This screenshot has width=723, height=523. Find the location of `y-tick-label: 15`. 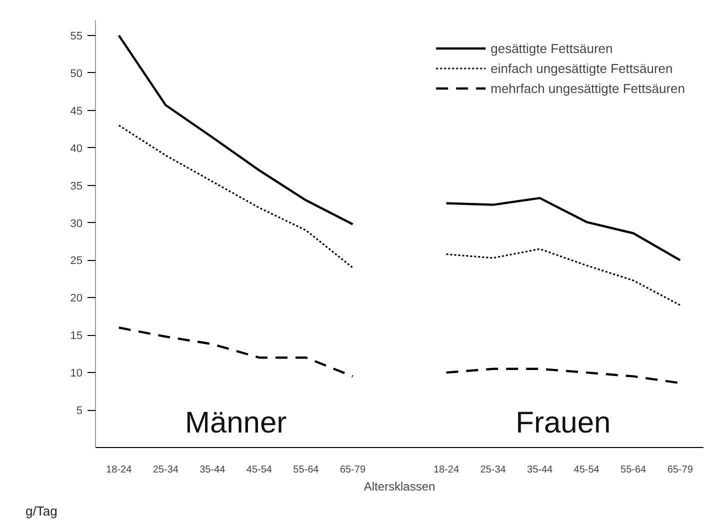

y-tick-label: 15 is located at coordinates (76, 336).